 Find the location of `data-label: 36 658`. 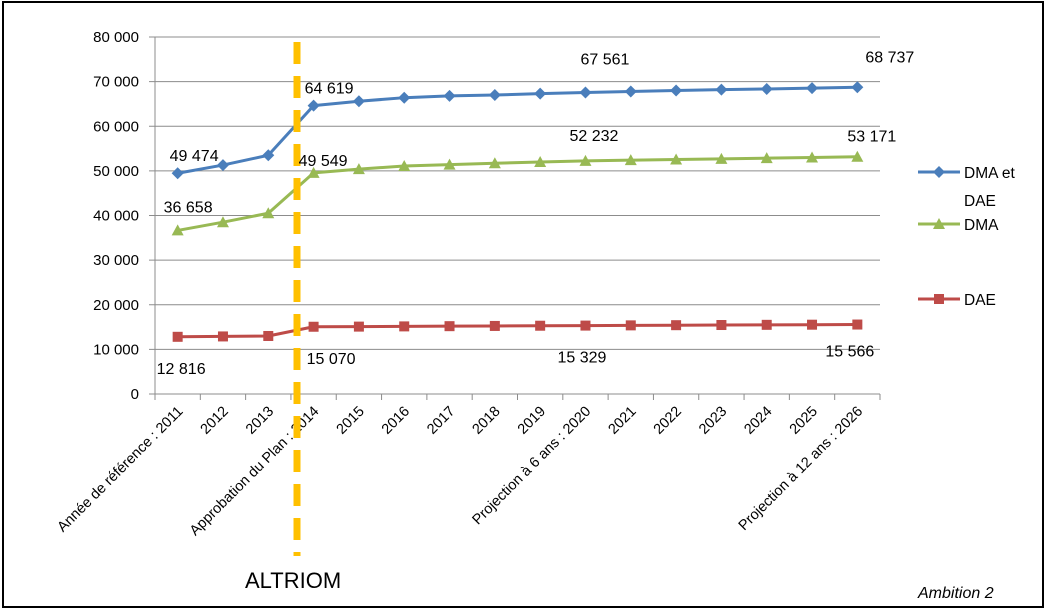

data-label: 36 658 is located at coordinates (188, 207).